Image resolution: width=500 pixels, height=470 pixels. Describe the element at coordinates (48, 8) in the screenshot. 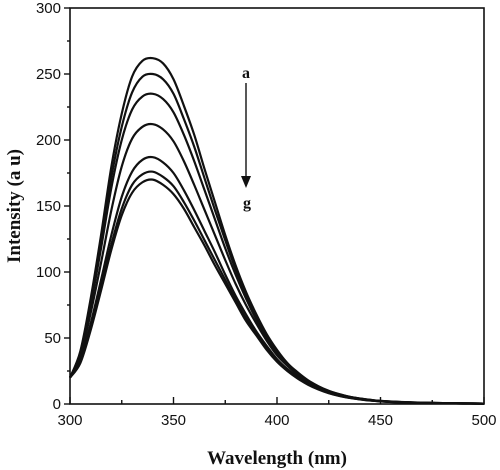

I see `y-tick-label: 300` at that location.